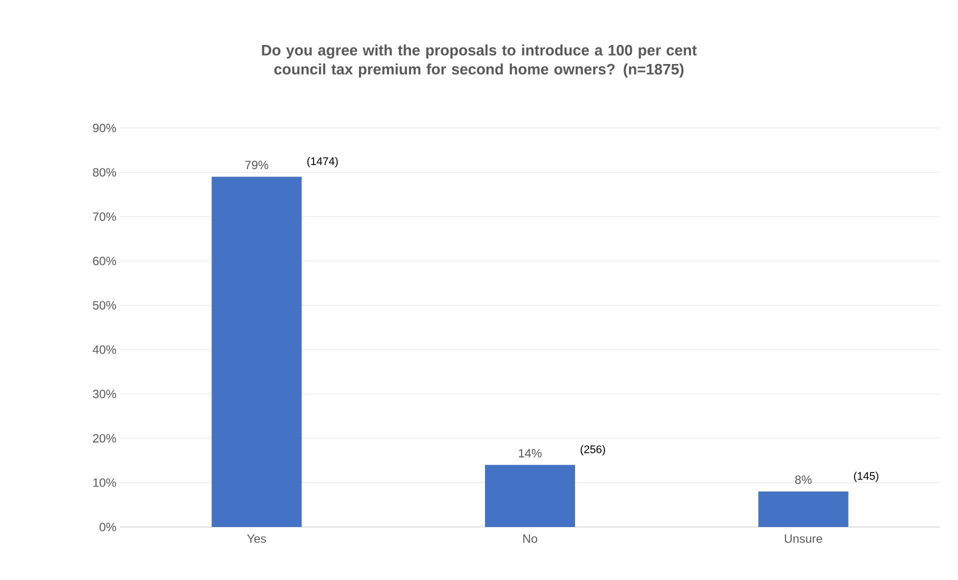 This screenshot has width=958, height=580. What do you see at coordinates (256, 165) in the screenshot?
I see `data-label: 79%` at bounding box center [256, 165].